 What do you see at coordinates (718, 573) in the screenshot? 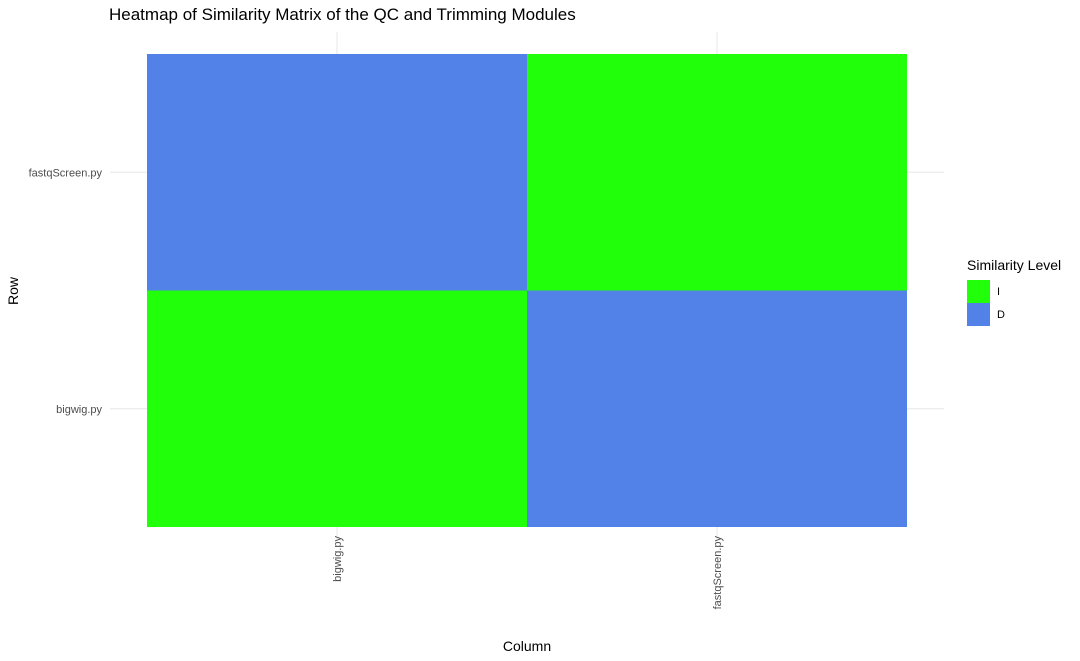
I see `x-tick-label-fastqscreen-py: fastqScreen.py` at bounding box center [718, 573].